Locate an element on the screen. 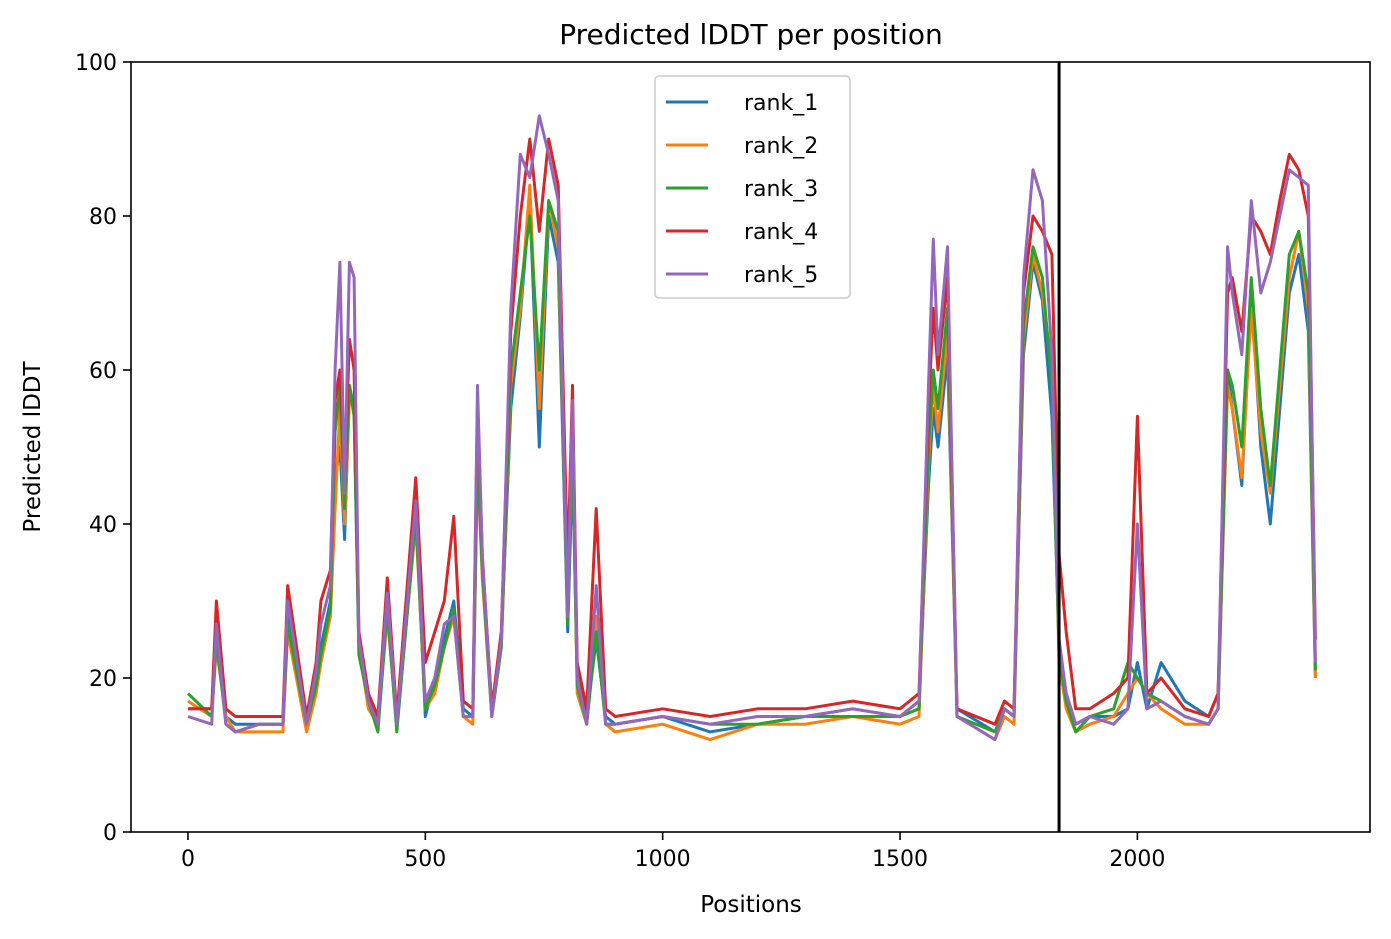 The width and height of the screenshot is (1391, 939). legend: rank_1 rank_2 rank_3 rank_4 rank_5 is located at coordinates (752, 187).